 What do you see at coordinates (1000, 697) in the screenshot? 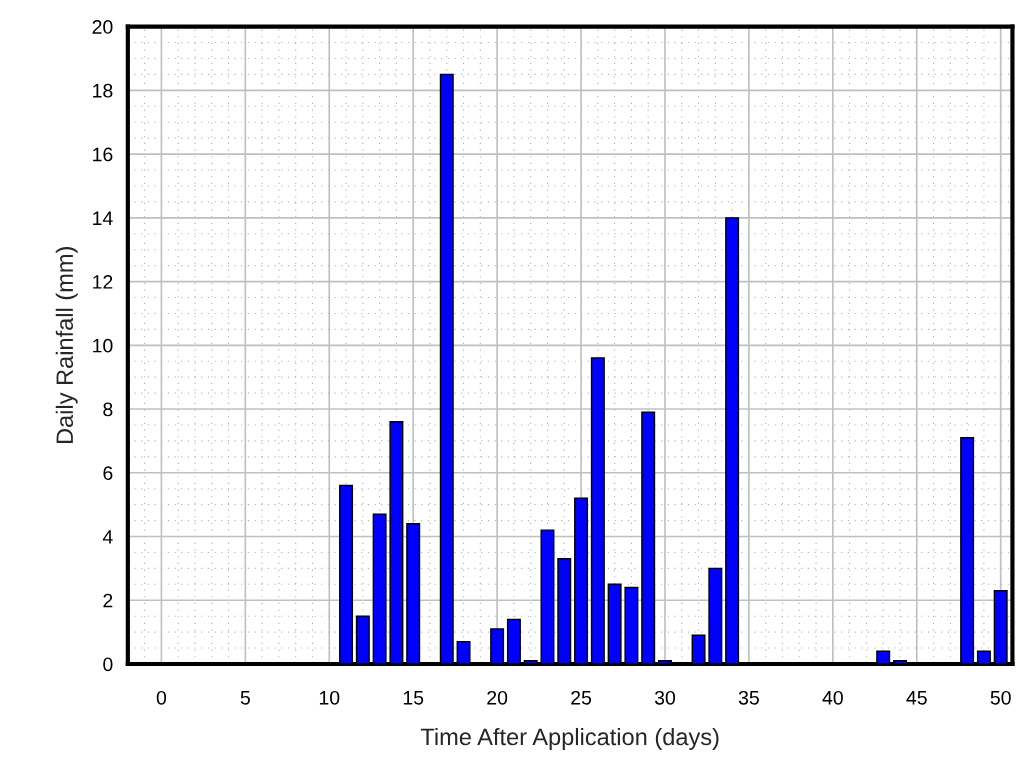
I see `x-tick-label: 50` at bounding box center [1000, 697].